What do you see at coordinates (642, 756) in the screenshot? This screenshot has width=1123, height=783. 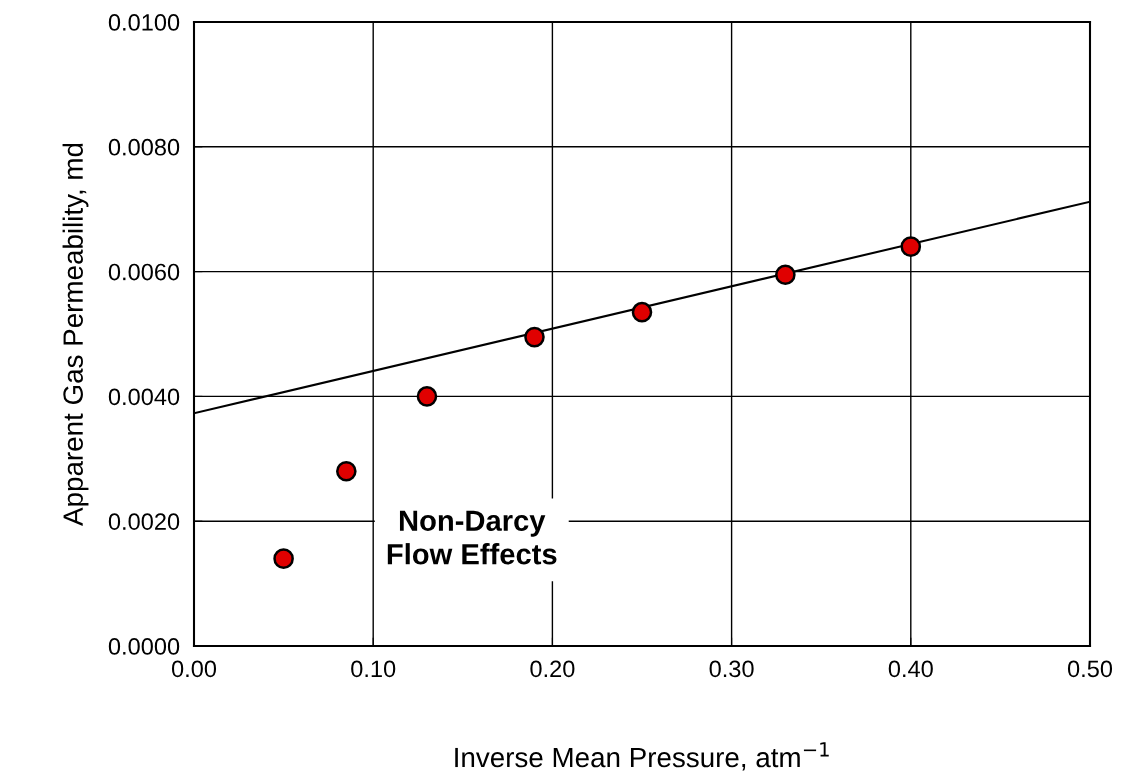 I see `x-axis-title: Inverse Mean Pressure, atm$^{−1}$` at bounding box center [642, 756].